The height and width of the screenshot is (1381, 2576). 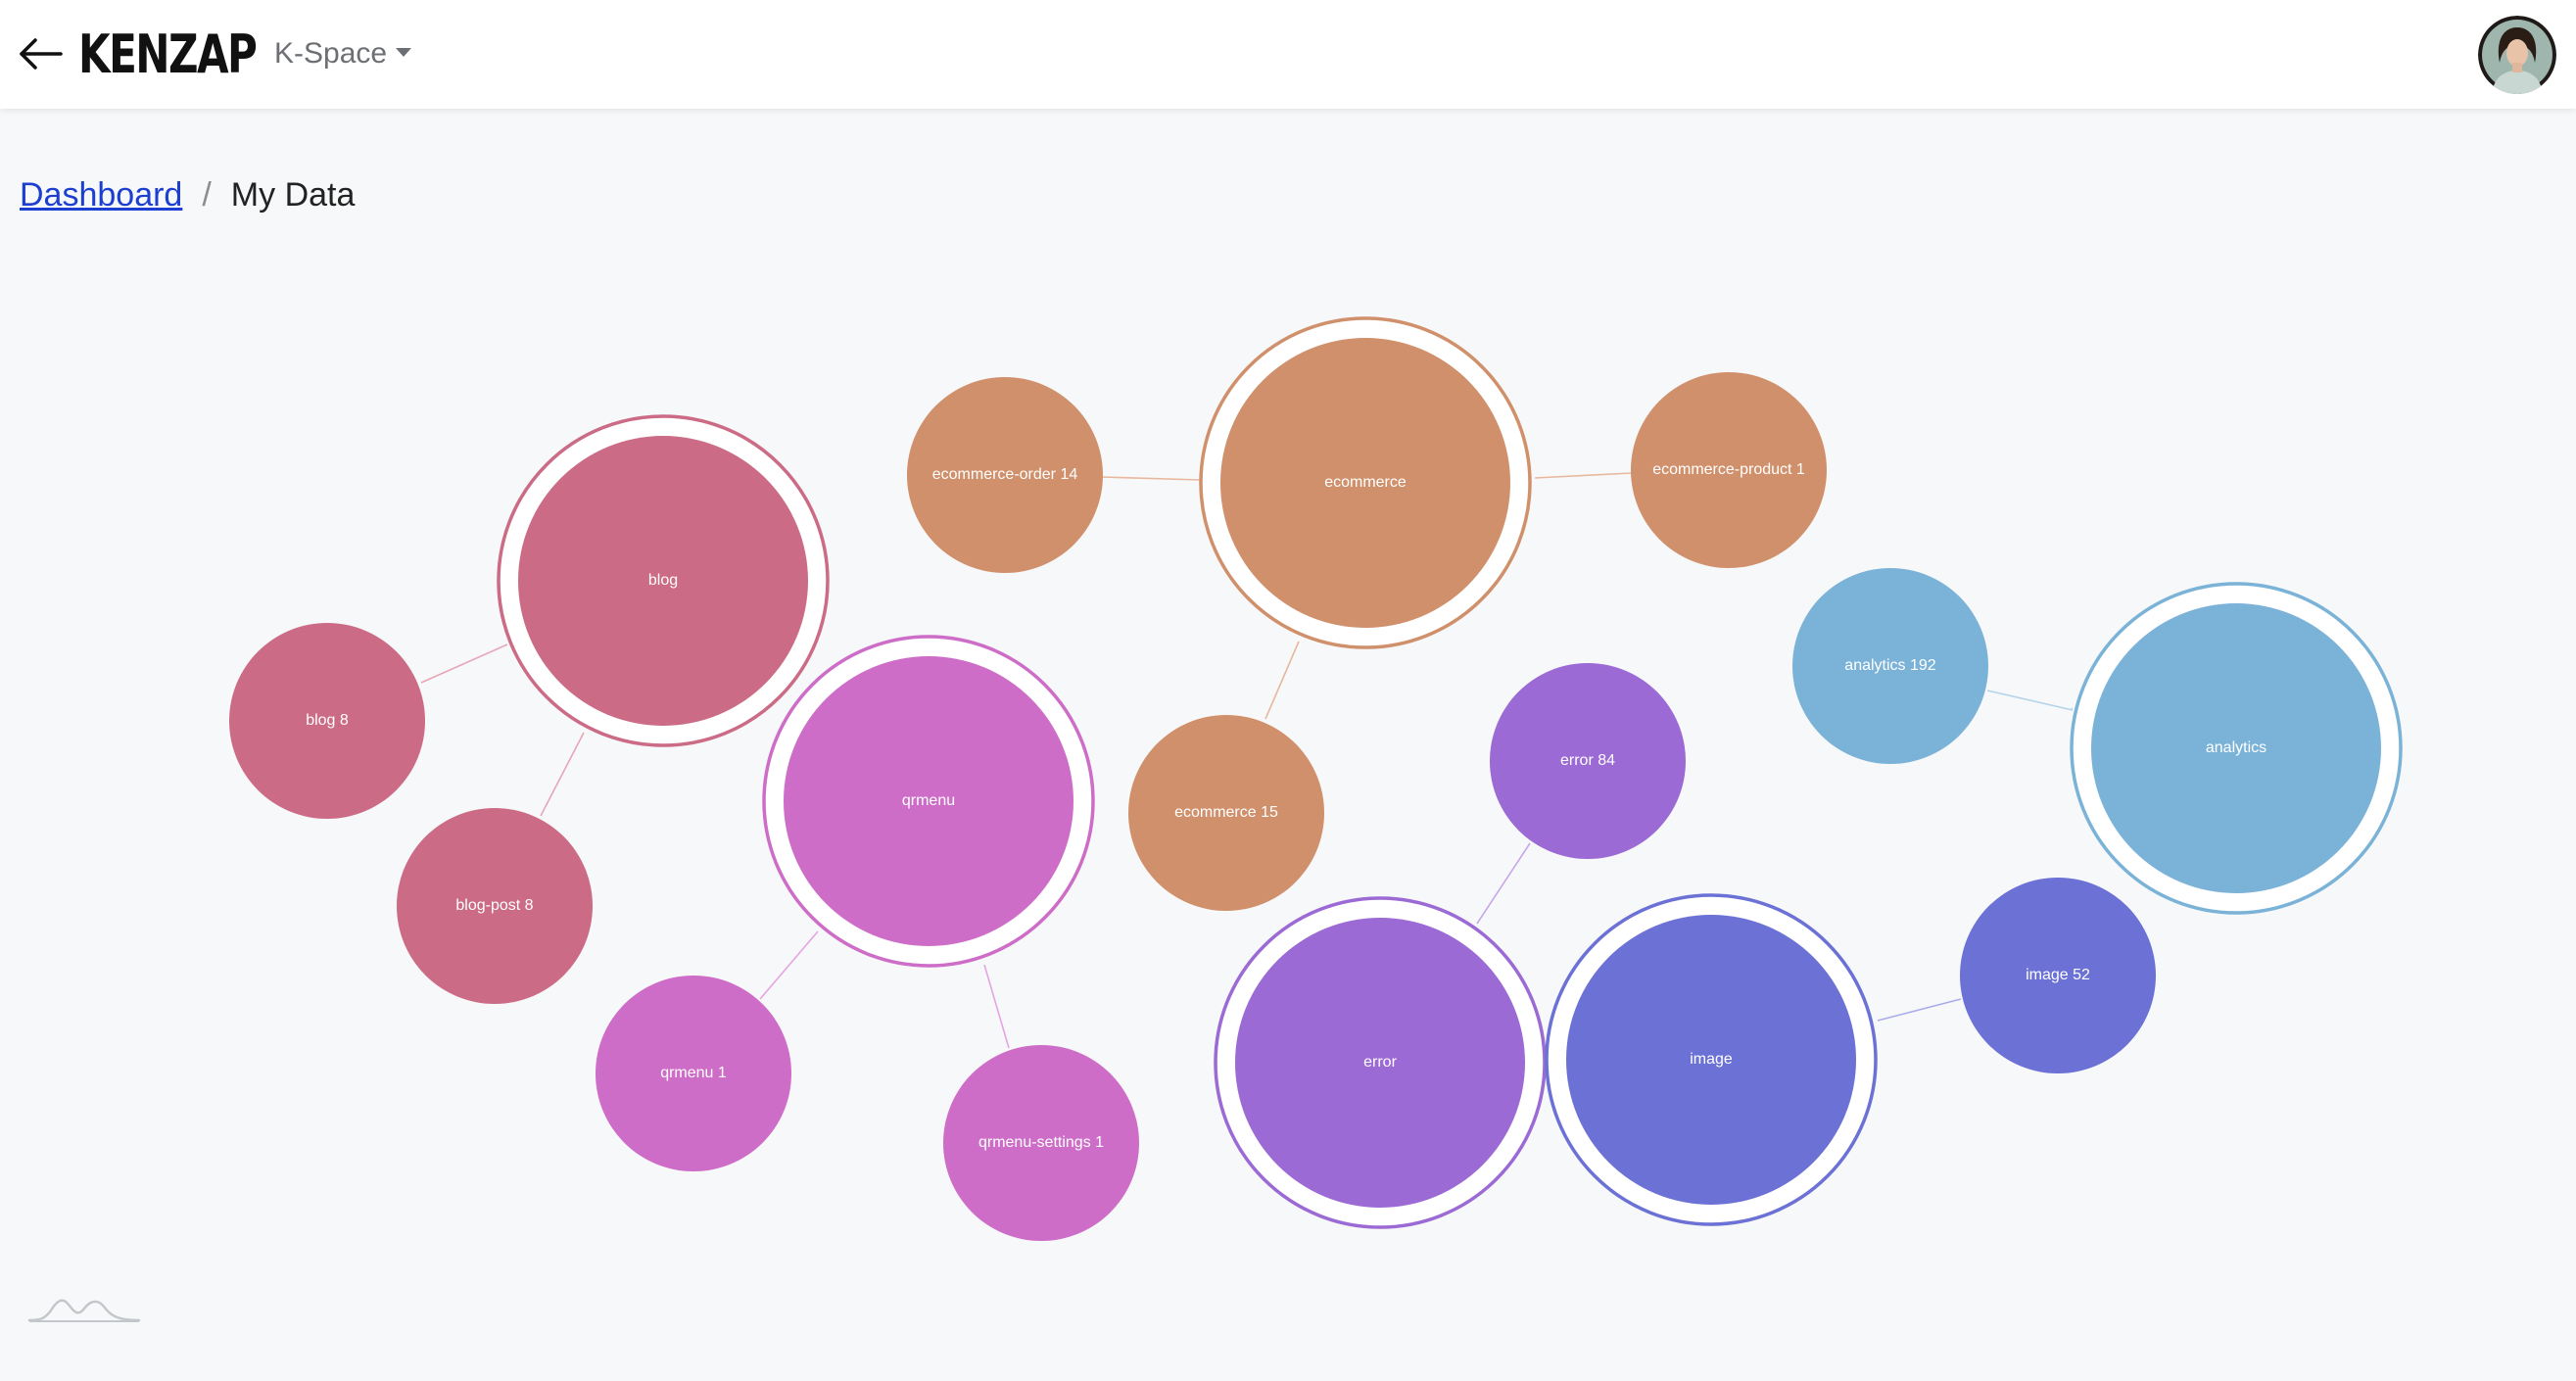 I want to click on space-selector-dropdown: K-Space, so click(x=343, y=53).